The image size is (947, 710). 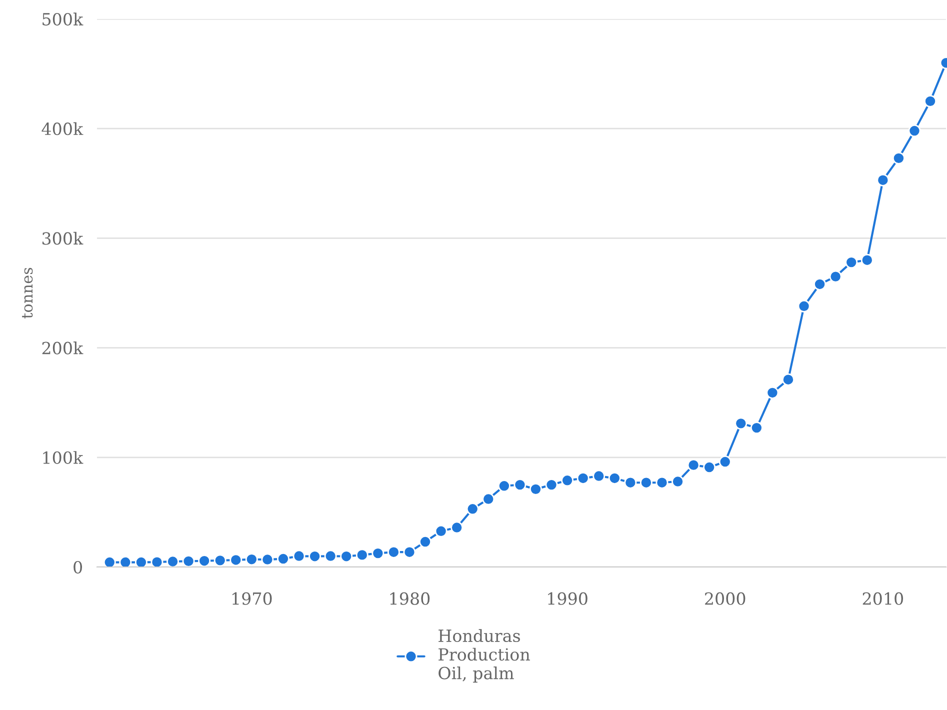 What do you see at coordinates (63, 129) in the screenshot?
I see `y-tick-label: 400k` at bounding box center [63, 129].